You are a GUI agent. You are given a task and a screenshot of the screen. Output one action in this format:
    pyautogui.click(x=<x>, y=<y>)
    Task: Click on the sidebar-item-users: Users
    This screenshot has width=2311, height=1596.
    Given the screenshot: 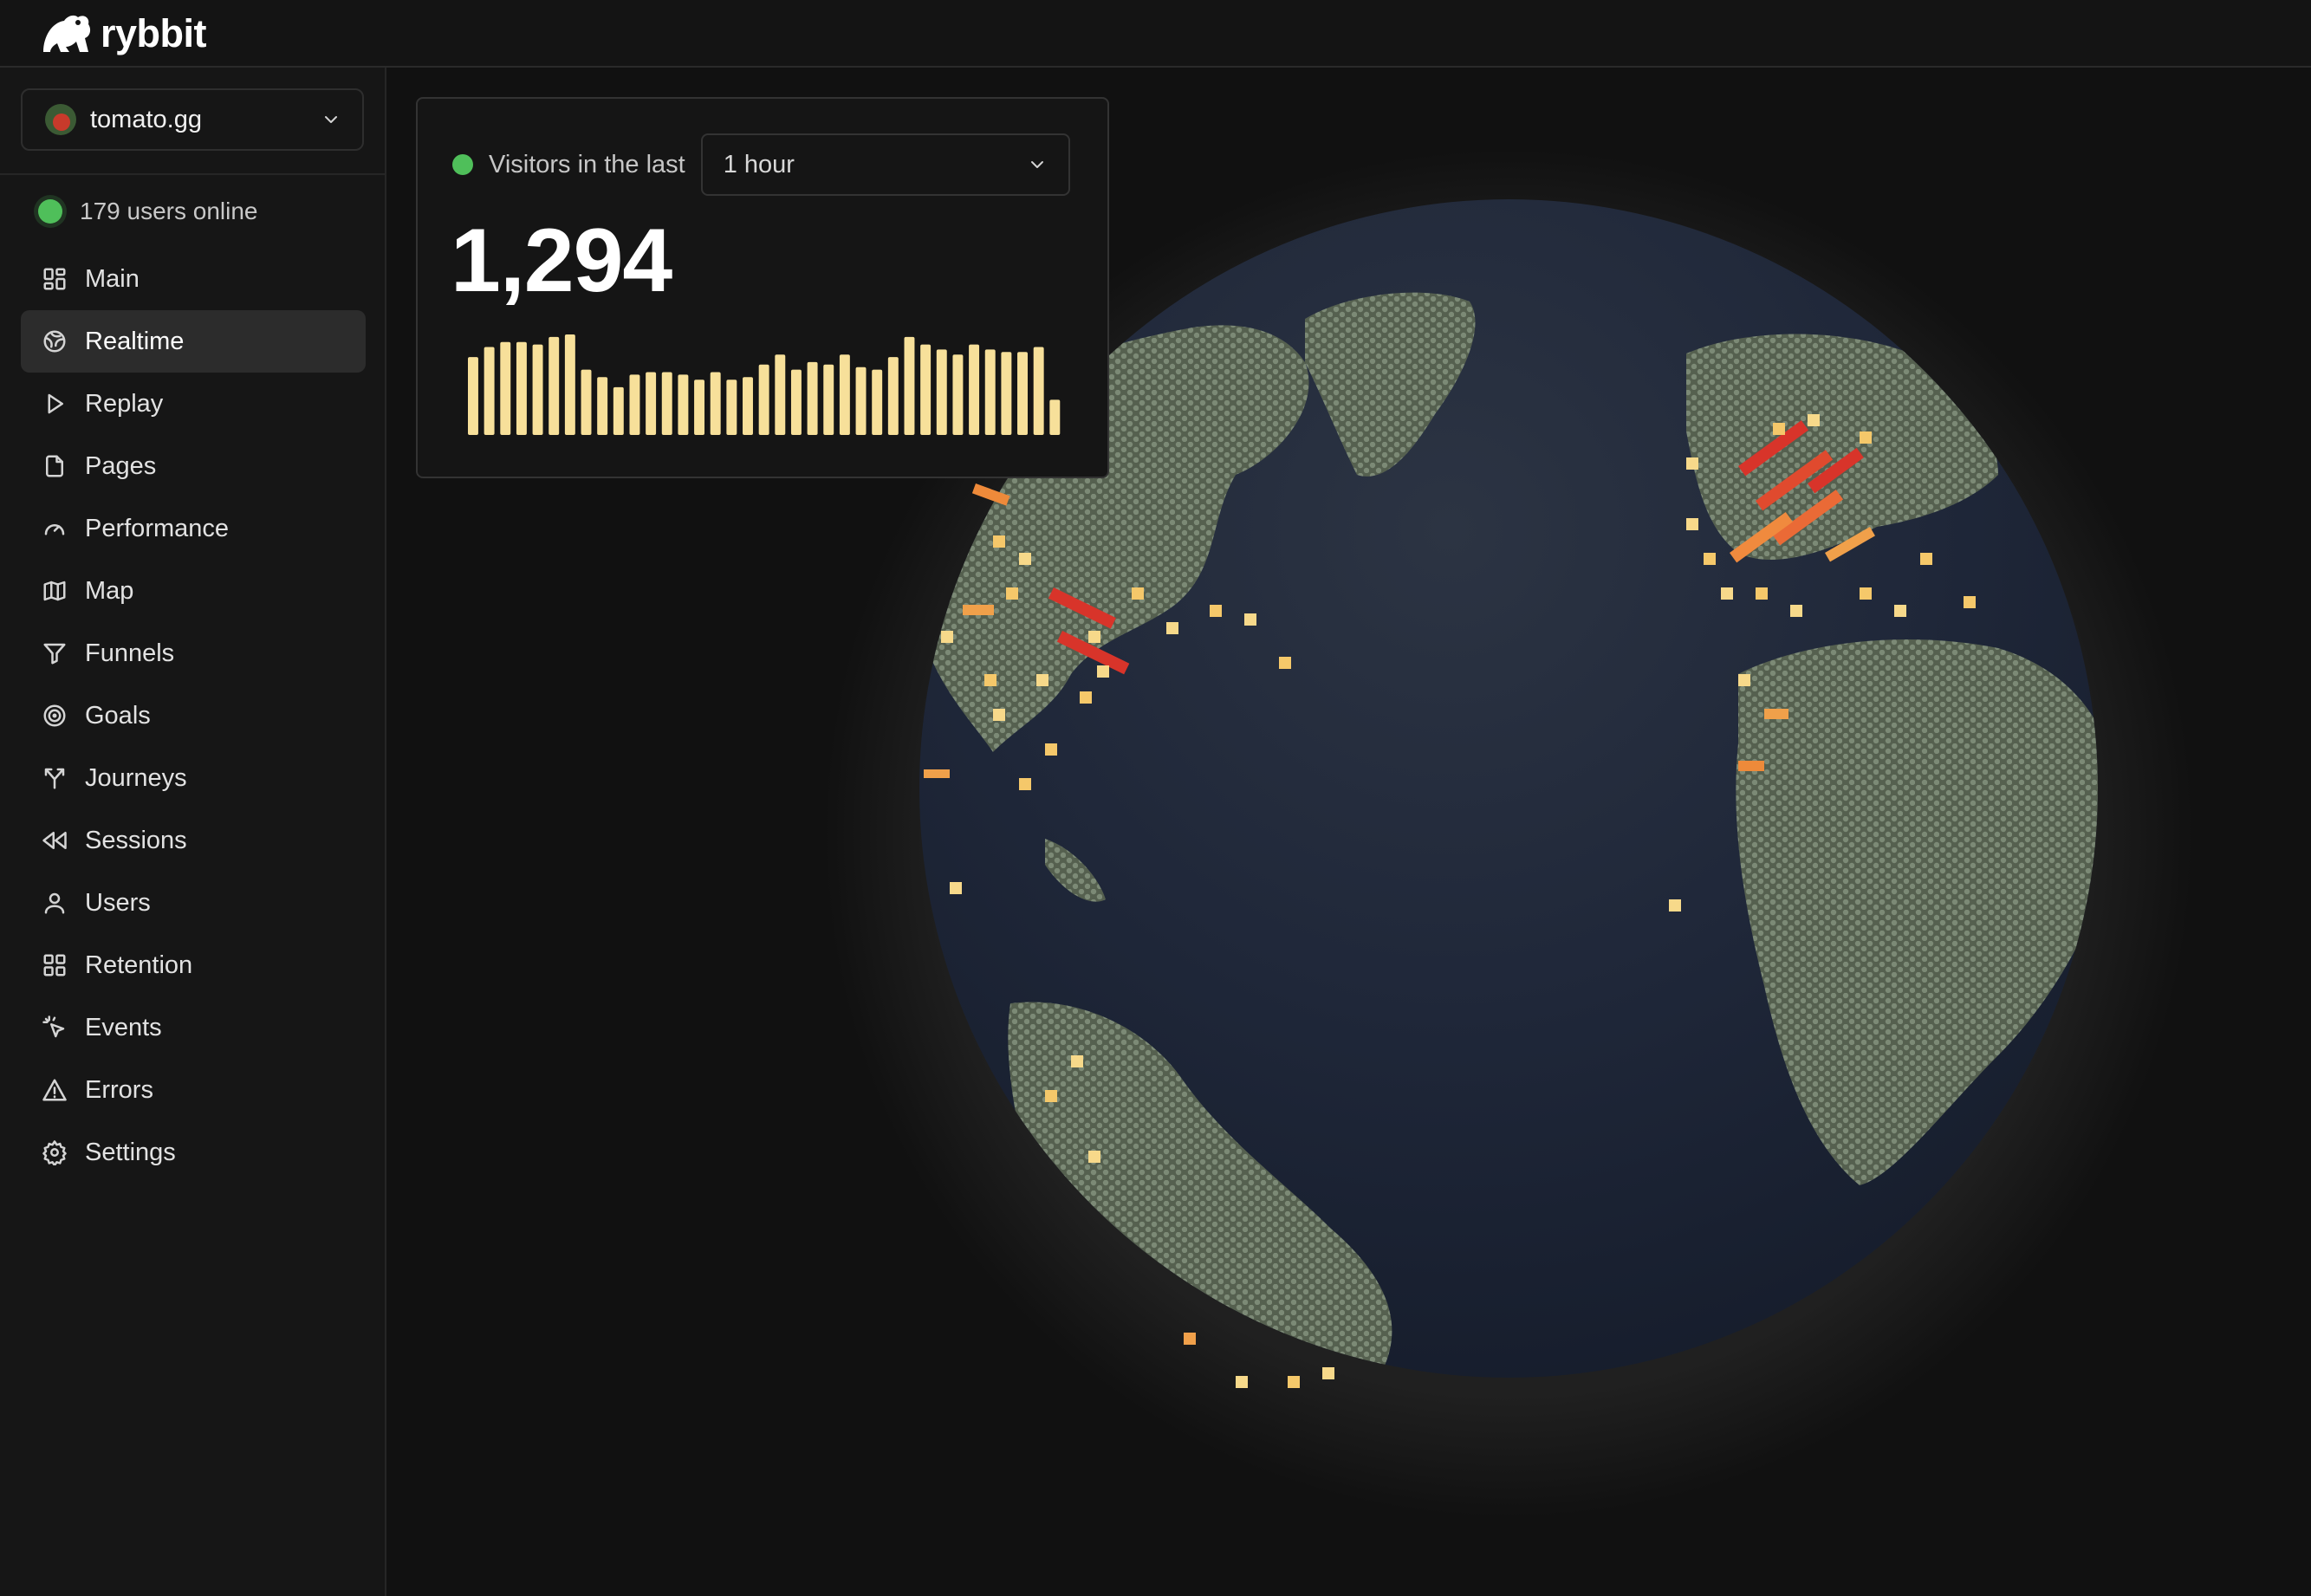 What is the action you would take?
    pyautogui.click(x=193, y=903)
    